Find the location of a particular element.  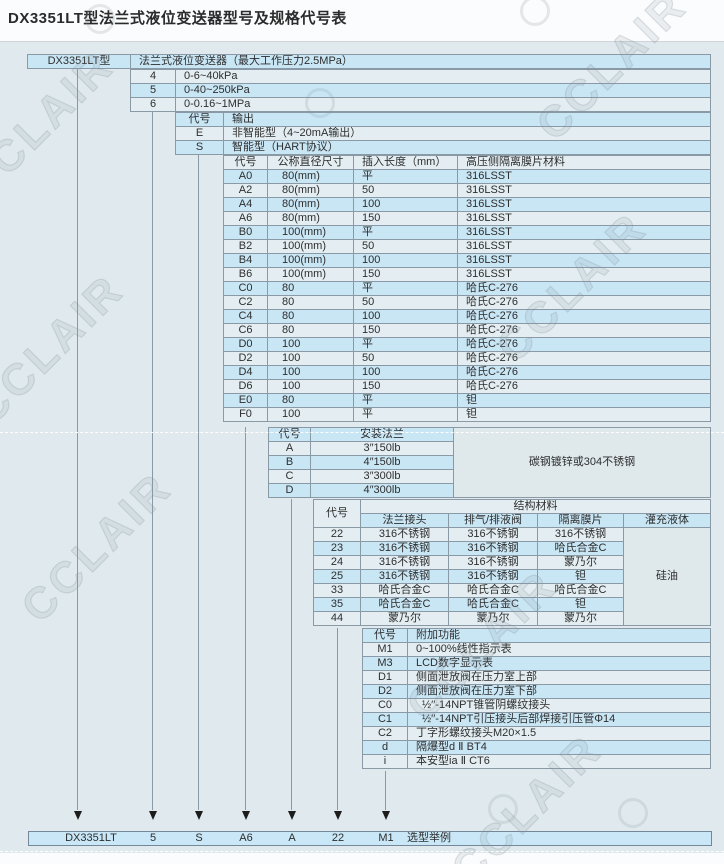

table-row: A6 80(mm) 150 316LSST is located at coordinates (467, 218).